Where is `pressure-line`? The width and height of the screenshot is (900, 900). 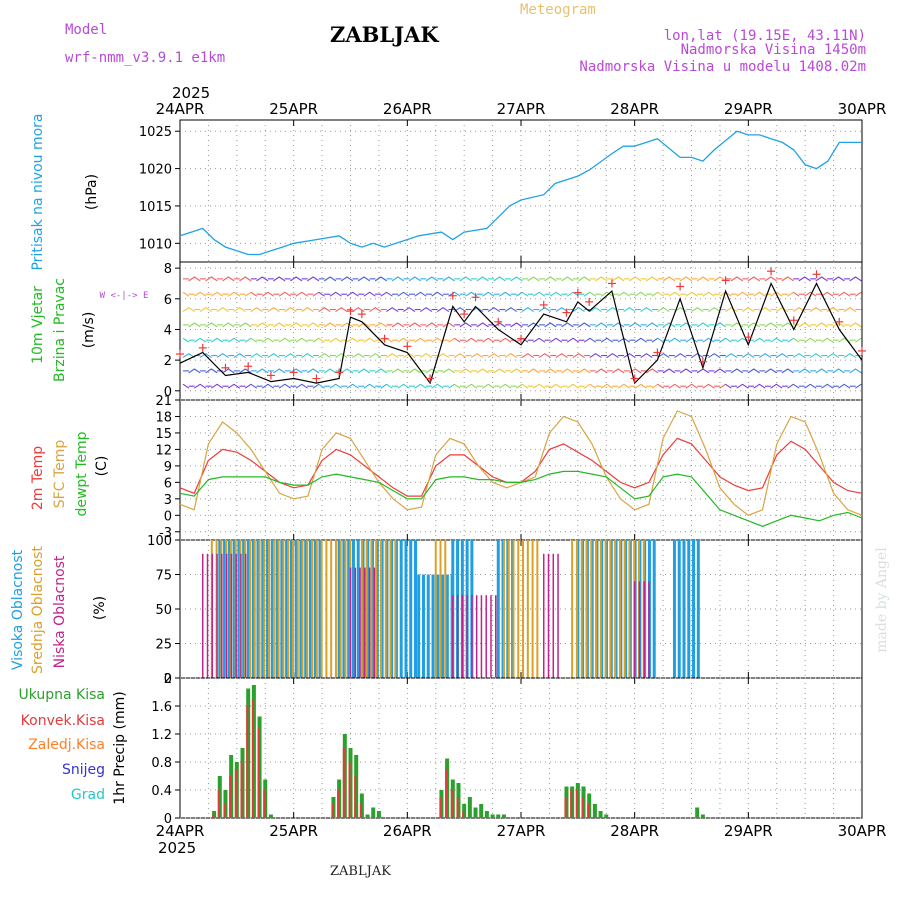
pressure-line is located at coordinates (520, 193).